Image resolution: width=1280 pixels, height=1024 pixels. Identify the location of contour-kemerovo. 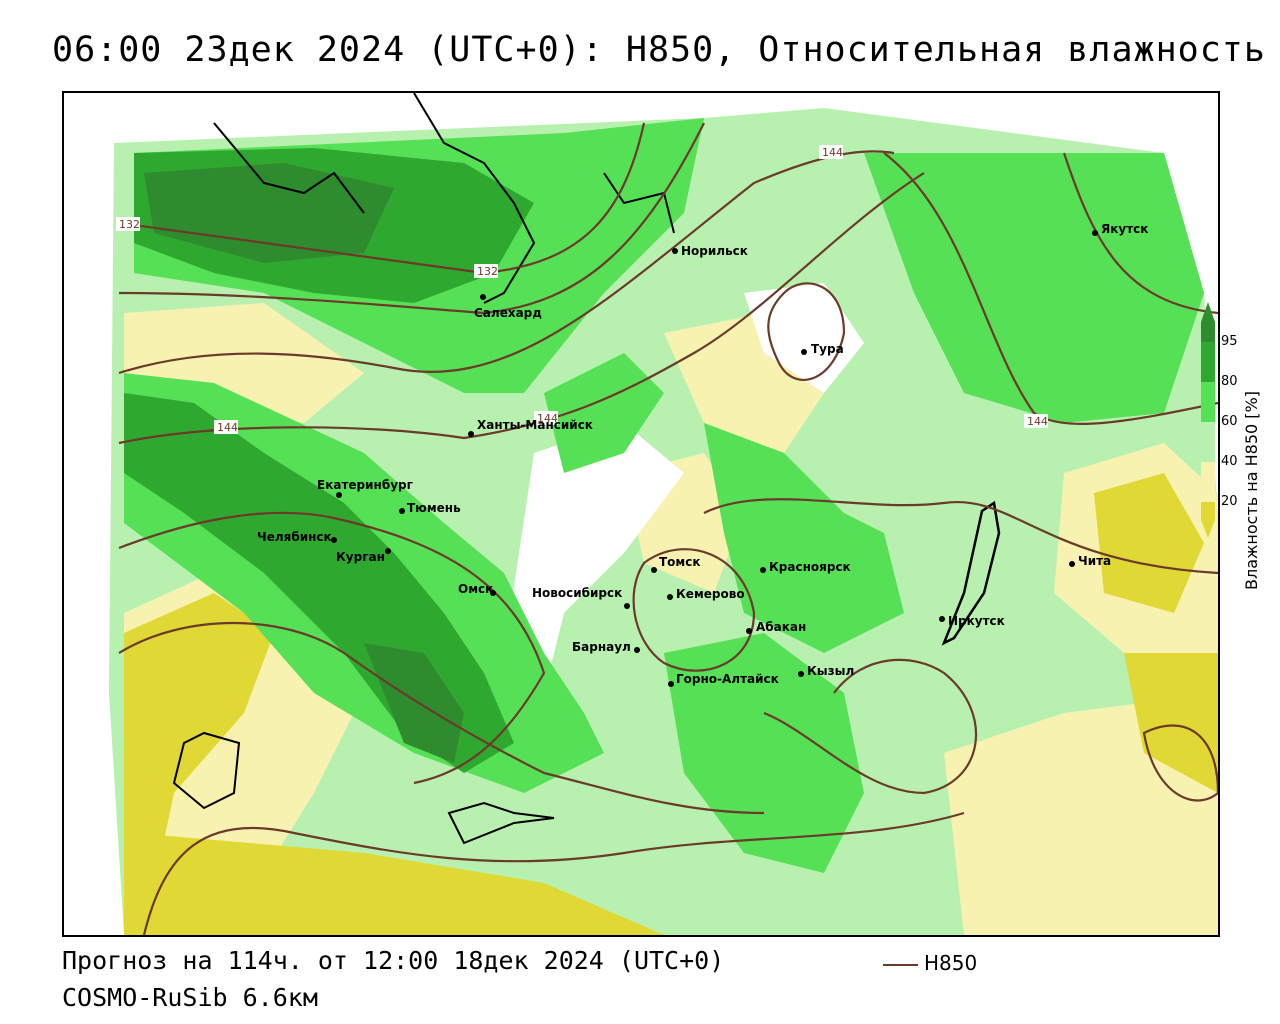
(694, 610).